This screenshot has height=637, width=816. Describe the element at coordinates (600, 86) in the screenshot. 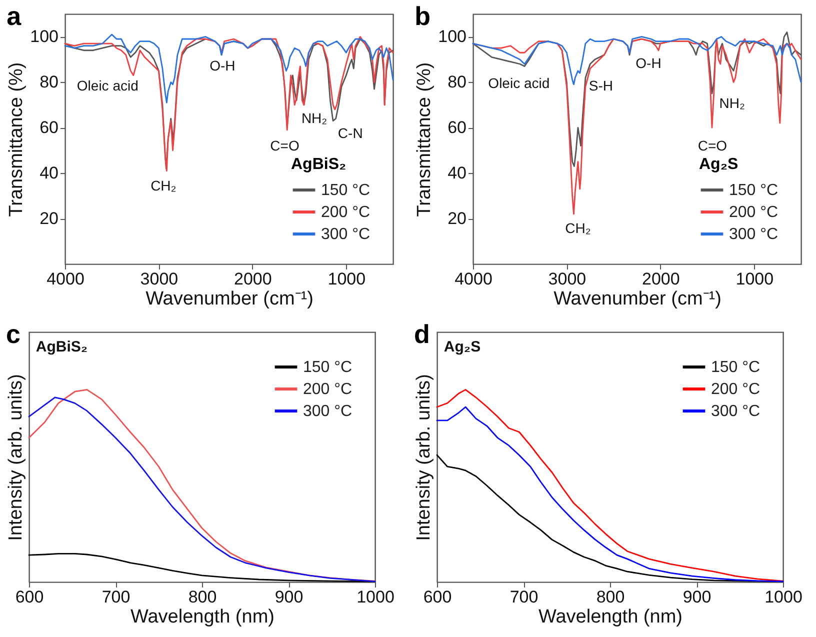

I see `annotation: S-H` at that location.